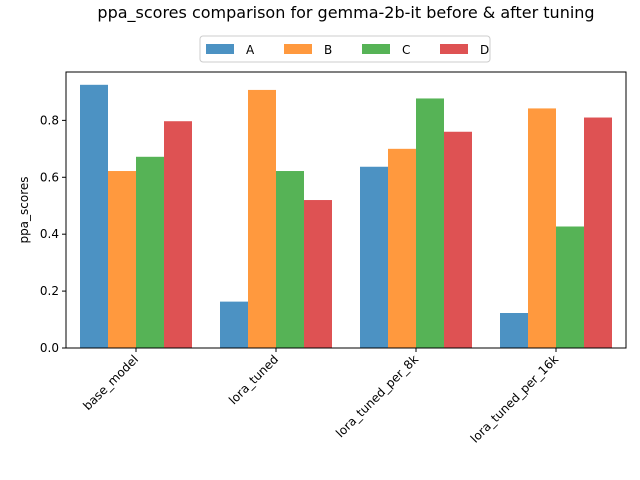  I want to click on y-tick-label: 0.2, so click(49, 291).